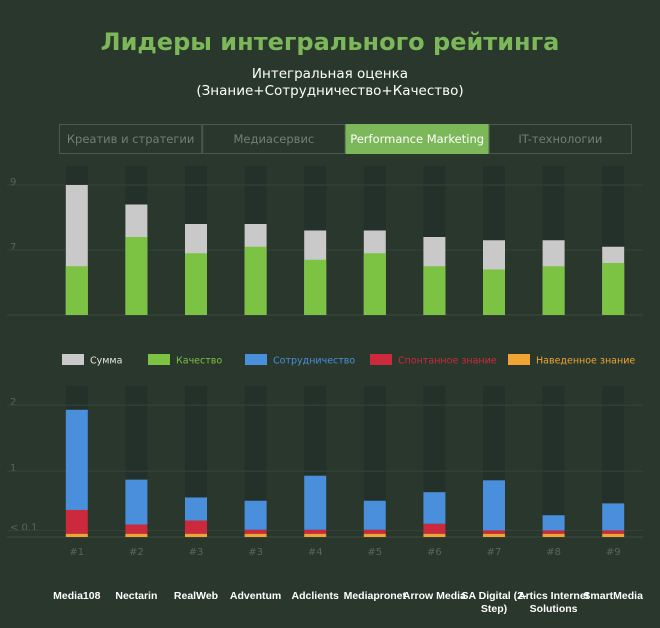  Describe the element at coordinates (374, 596) in the screenshot. I see `category-label: Mediapronet` at that location.